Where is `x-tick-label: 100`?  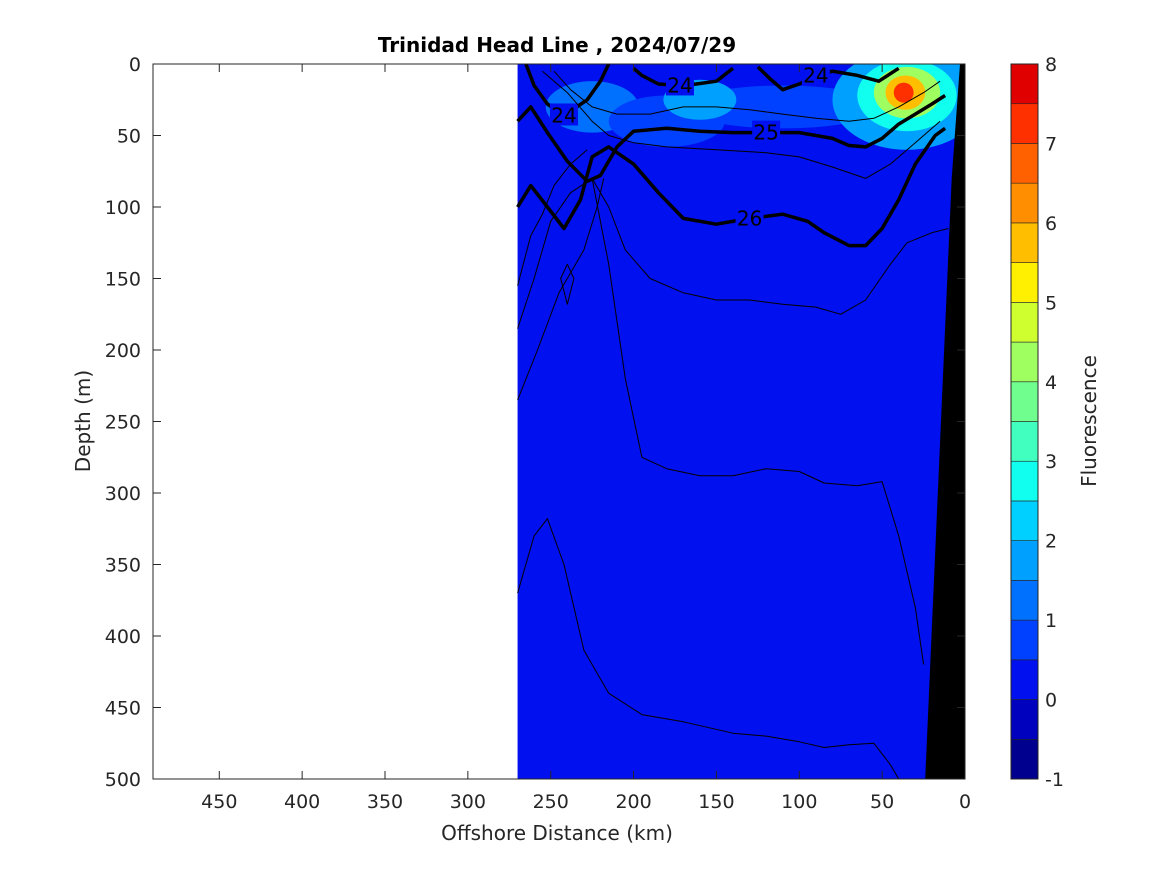
x-tick-label: 100 is located at coordinates (799, 802).